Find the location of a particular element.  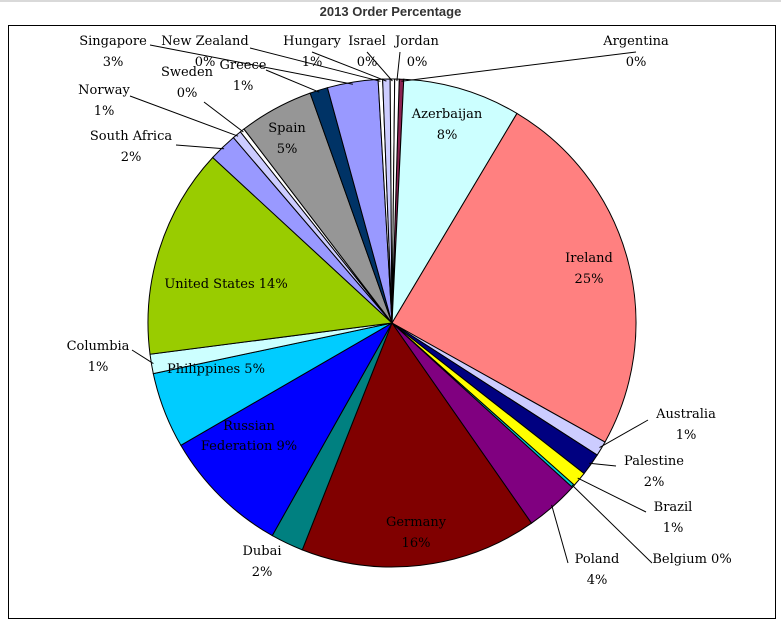

leader-line-new-zealand is located at coordinates (315, 64).